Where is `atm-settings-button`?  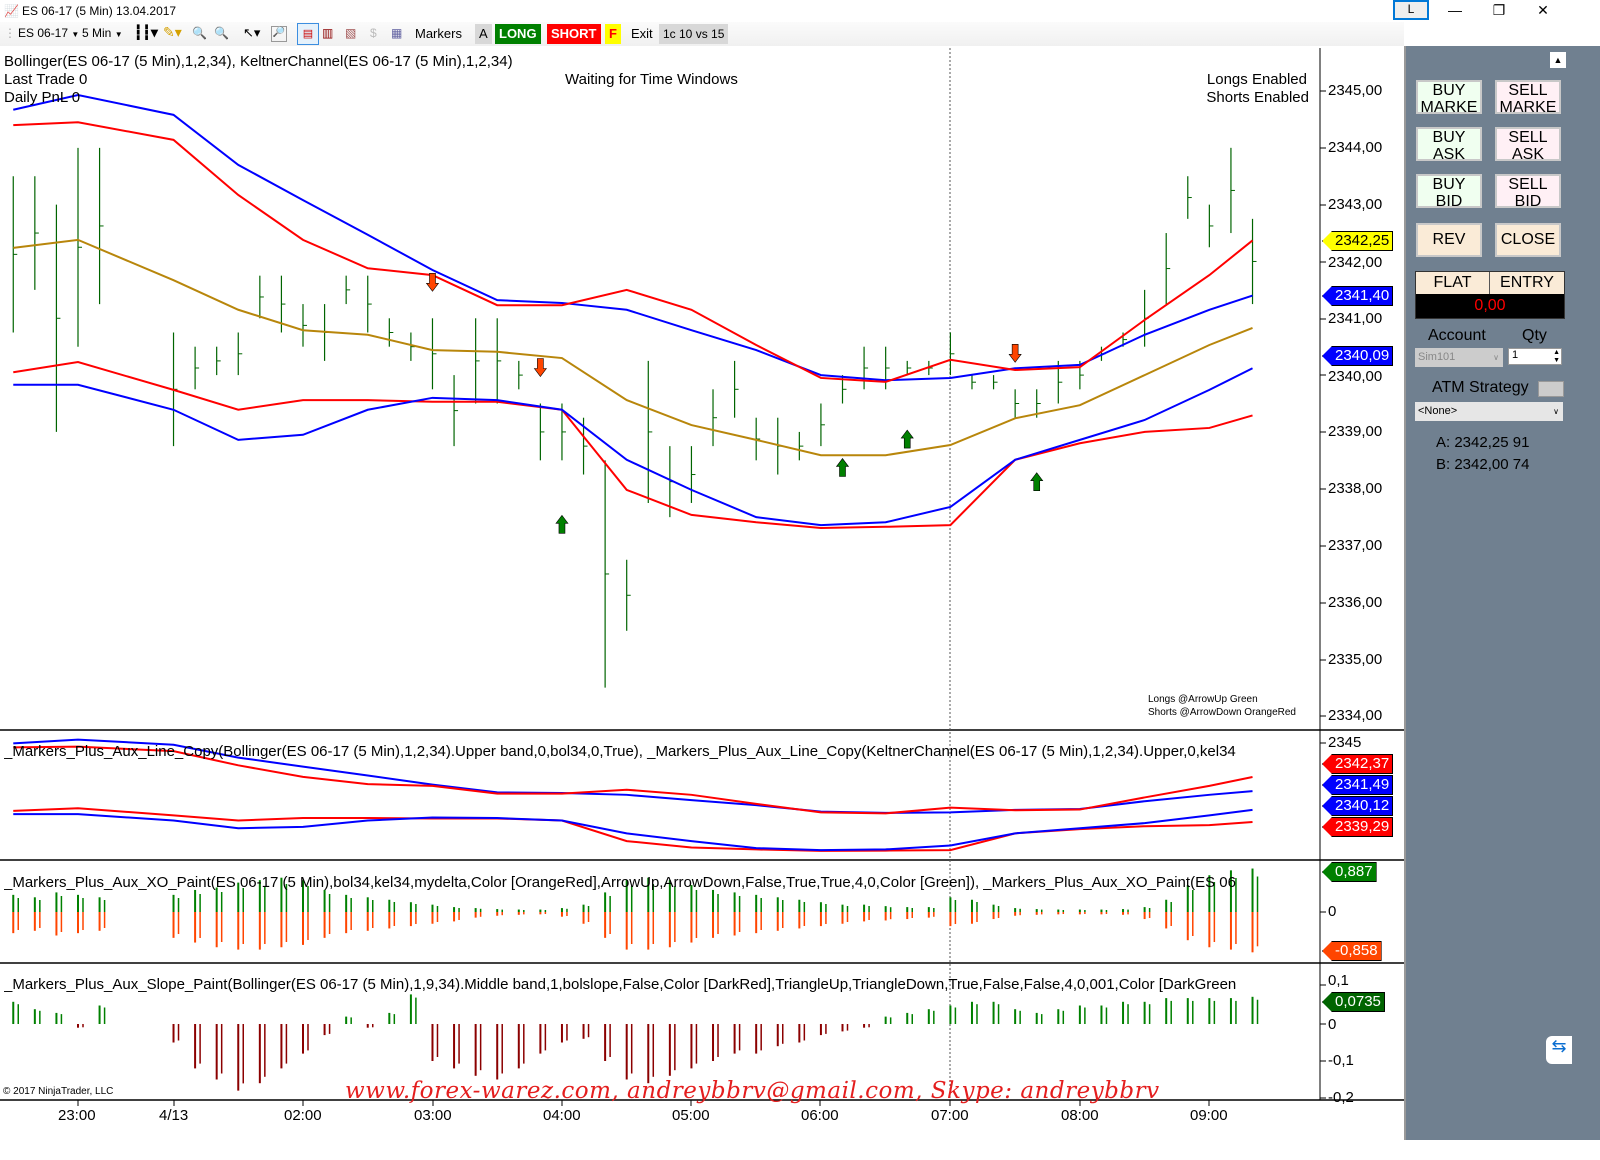
atm-settings-button is located at coordinates (1551, 389).